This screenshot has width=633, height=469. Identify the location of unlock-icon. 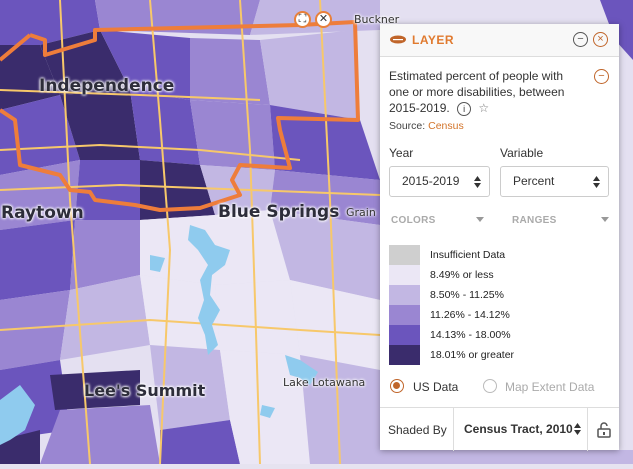
(604, 430).